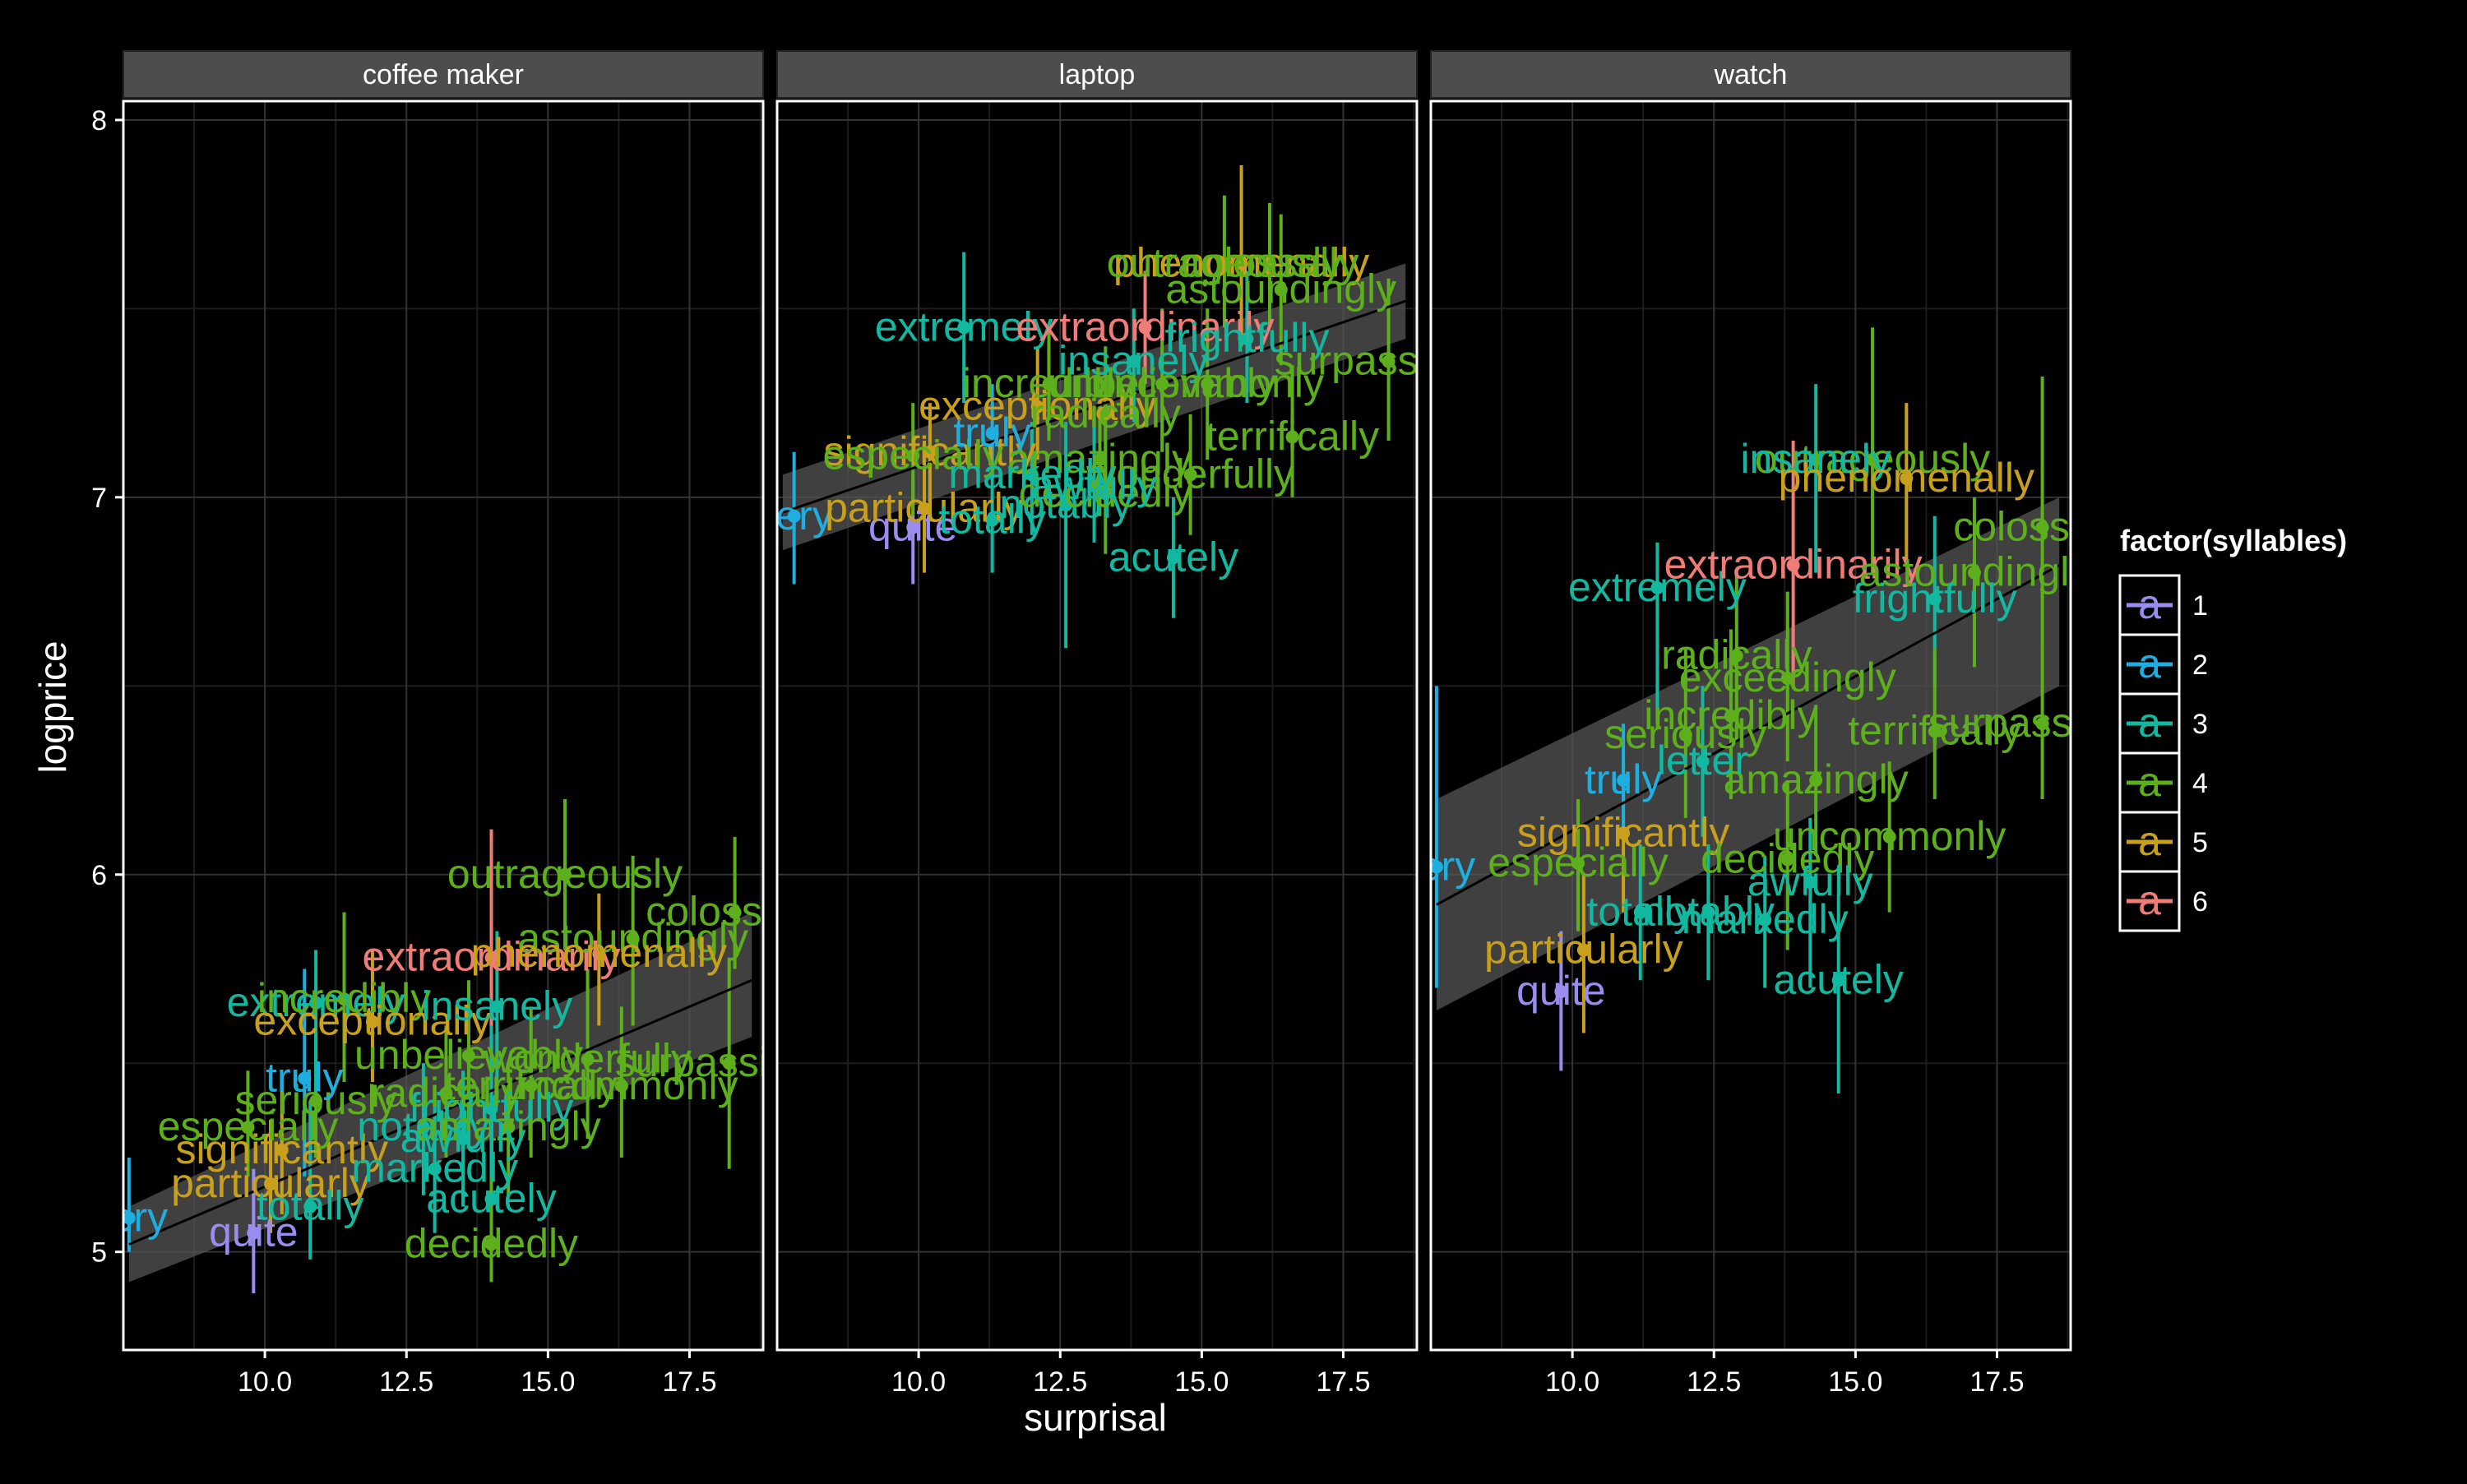 The width and height of the screenshot is (2467, 1484). Describe the element at coordinates (2200, 665) in the screenshot. I see `legend-label: 2` at that location.